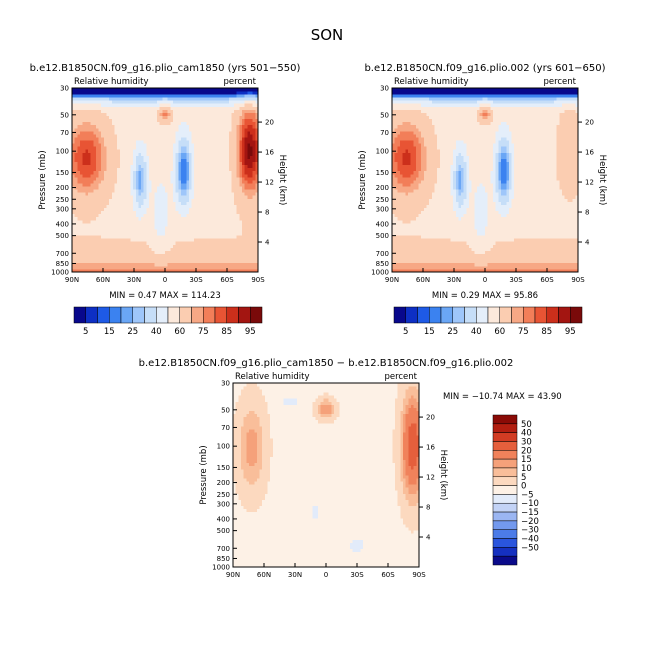  Describe the element at coordinates (502, 397) in the screenshot. I see `stats-2: MIN = −10.74 MAX = 43.90` at that location.